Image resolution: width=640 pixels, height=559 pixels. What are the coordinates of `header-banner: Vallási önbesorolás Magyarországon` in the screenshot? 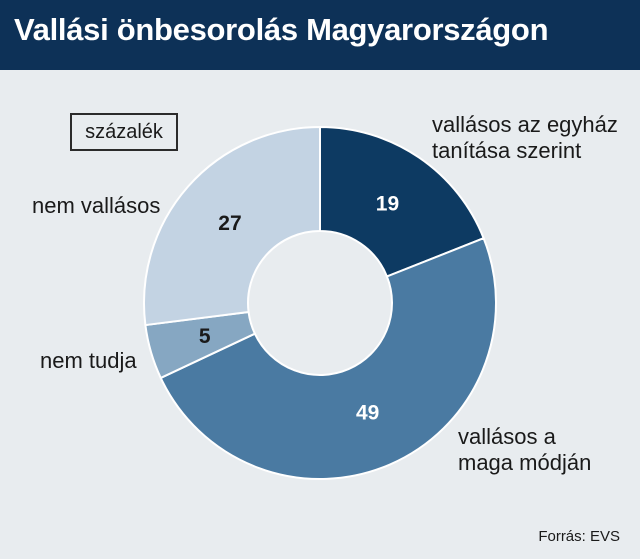 It's located at (320, 35).